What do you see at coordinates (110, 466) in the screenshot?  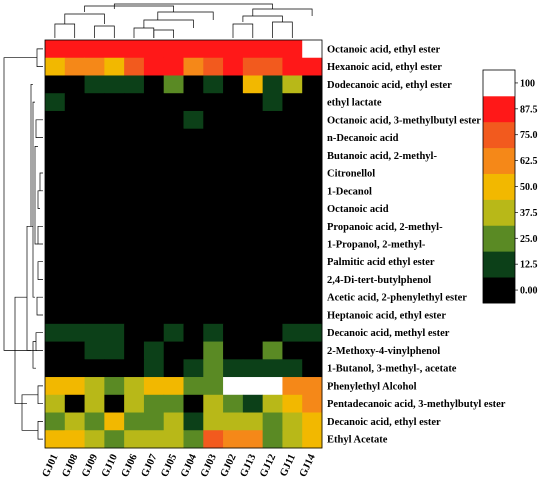 I see `column-label: GJ10` at bounding box center [110, 466].